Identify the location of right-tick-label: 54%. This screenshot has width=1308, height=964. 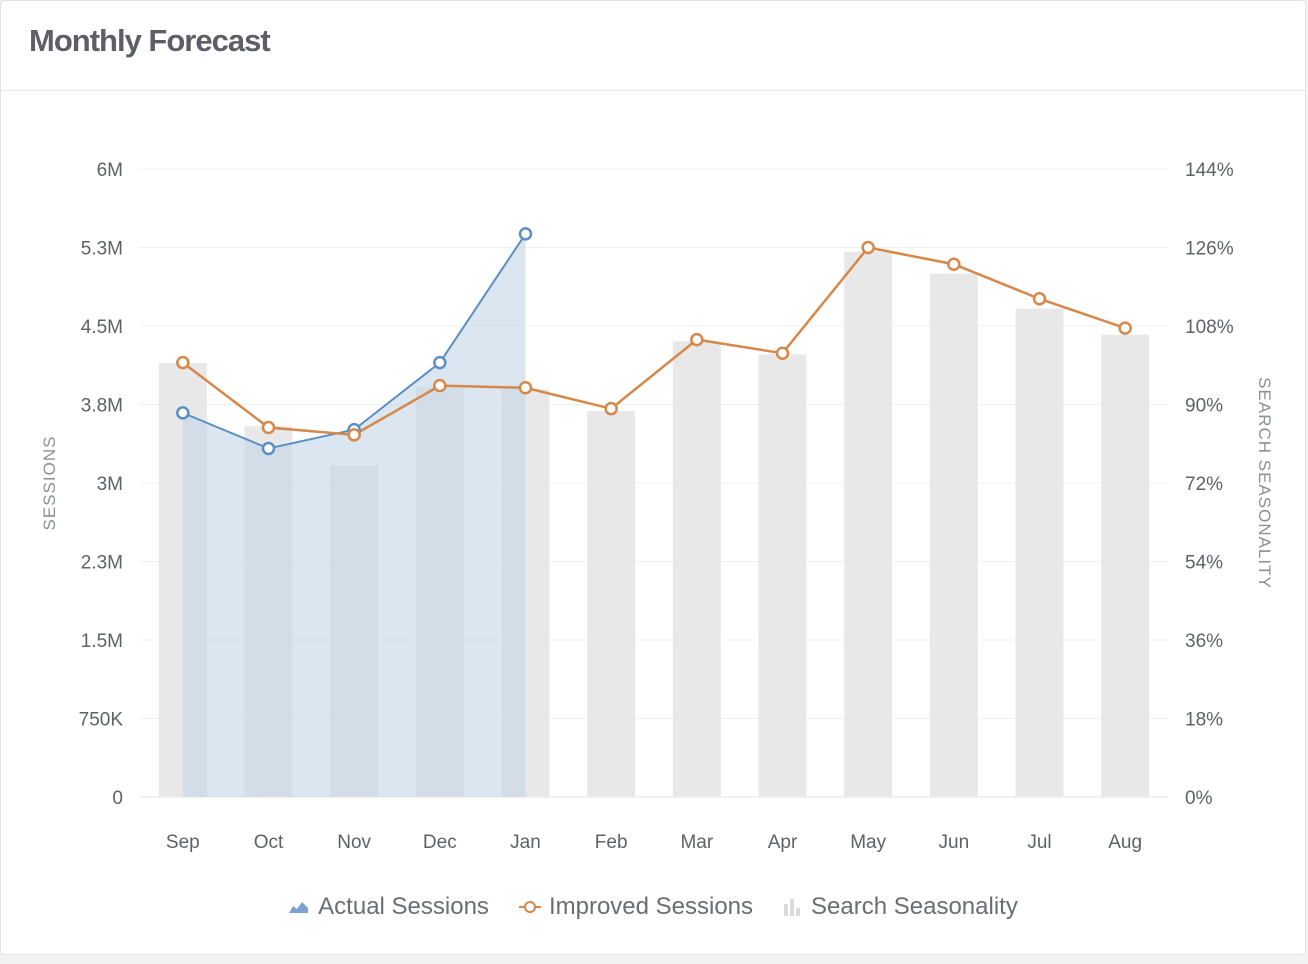
(1204, 563).